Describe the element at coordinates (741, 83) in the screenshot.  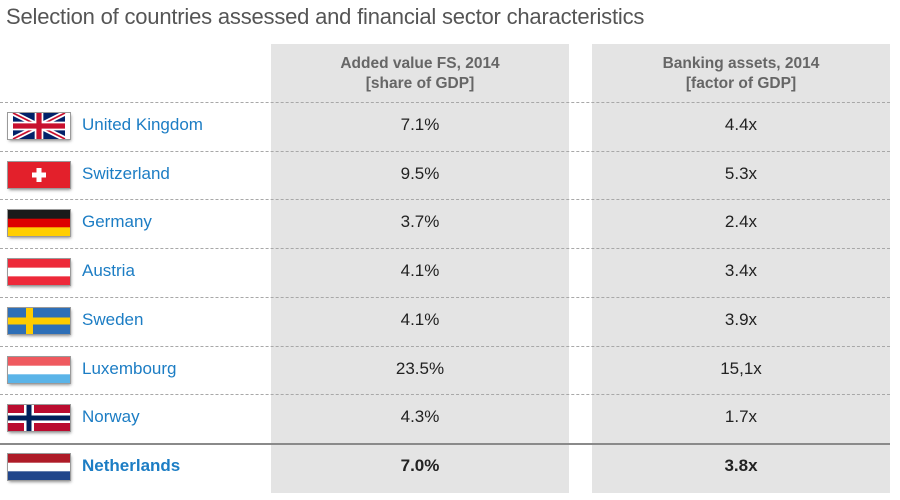
I see `banking-assets-header-line2: [factor of GDP]` at that location.